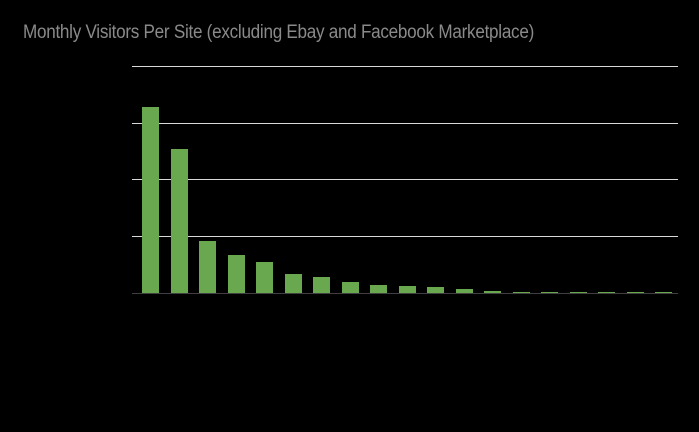 The height and width of the screenshot is (432, 699). What do you see at coordinates (405, 293) in the screenshot?
I see `x-axis-line` at bounding box center [405, 293].